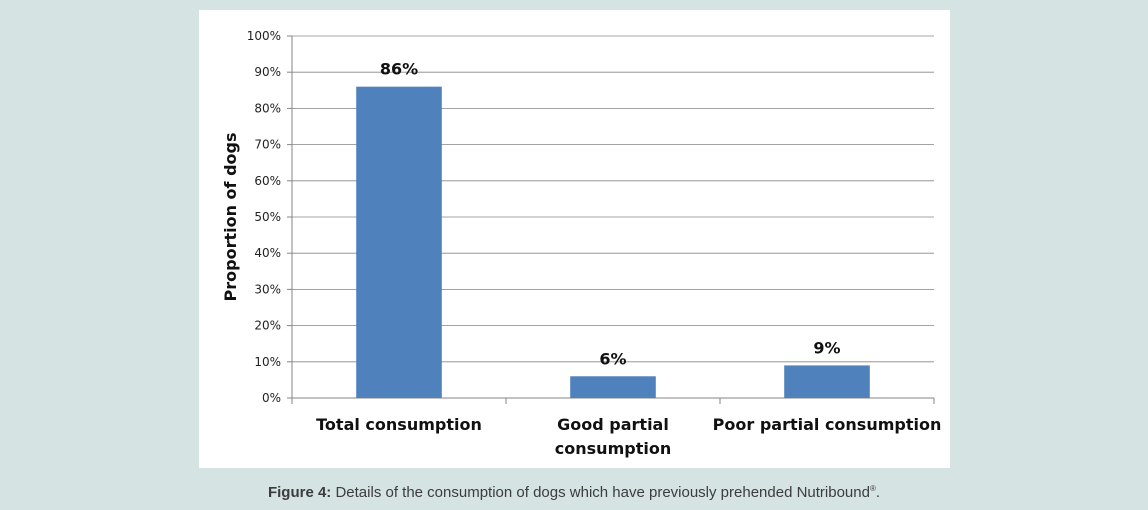  Describe the element at coordinates (878, 492) in the screenshot. I see `caption-end: .` at that location.